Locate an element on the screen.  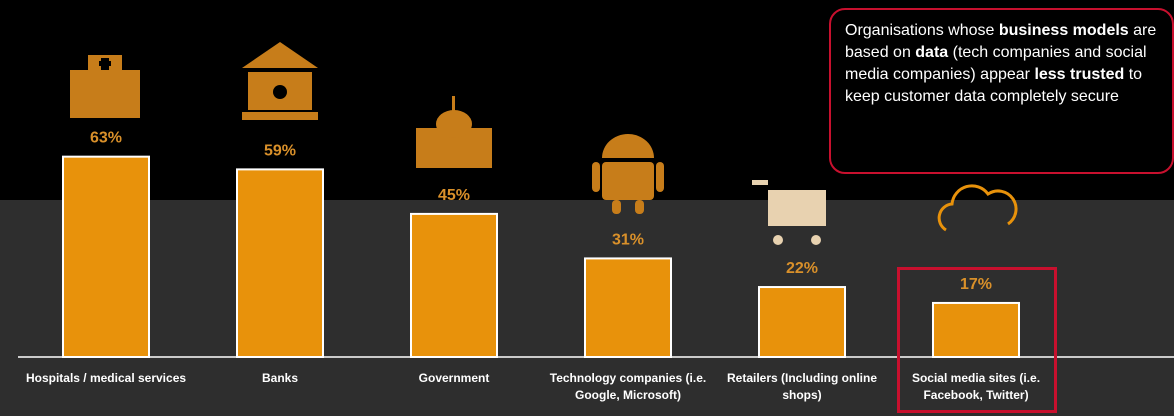
highlight-box is located at coordinates (977, 340).